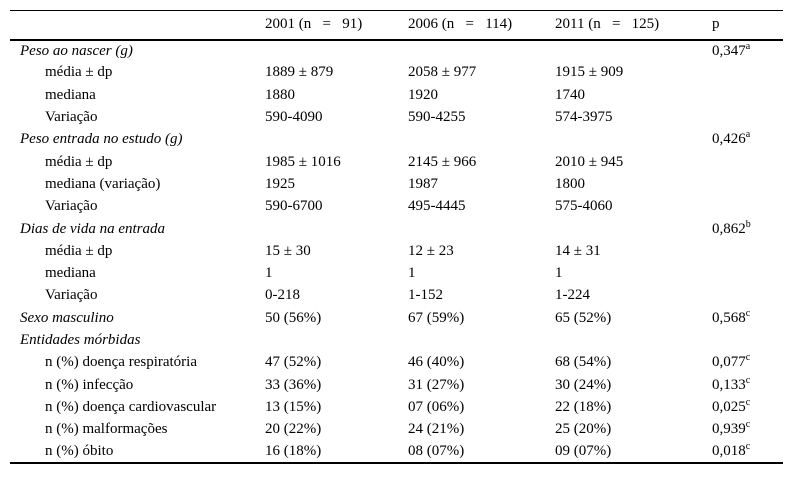 The image size is (796, 481). I want to click on header-empty-cell, so click(137, 25).